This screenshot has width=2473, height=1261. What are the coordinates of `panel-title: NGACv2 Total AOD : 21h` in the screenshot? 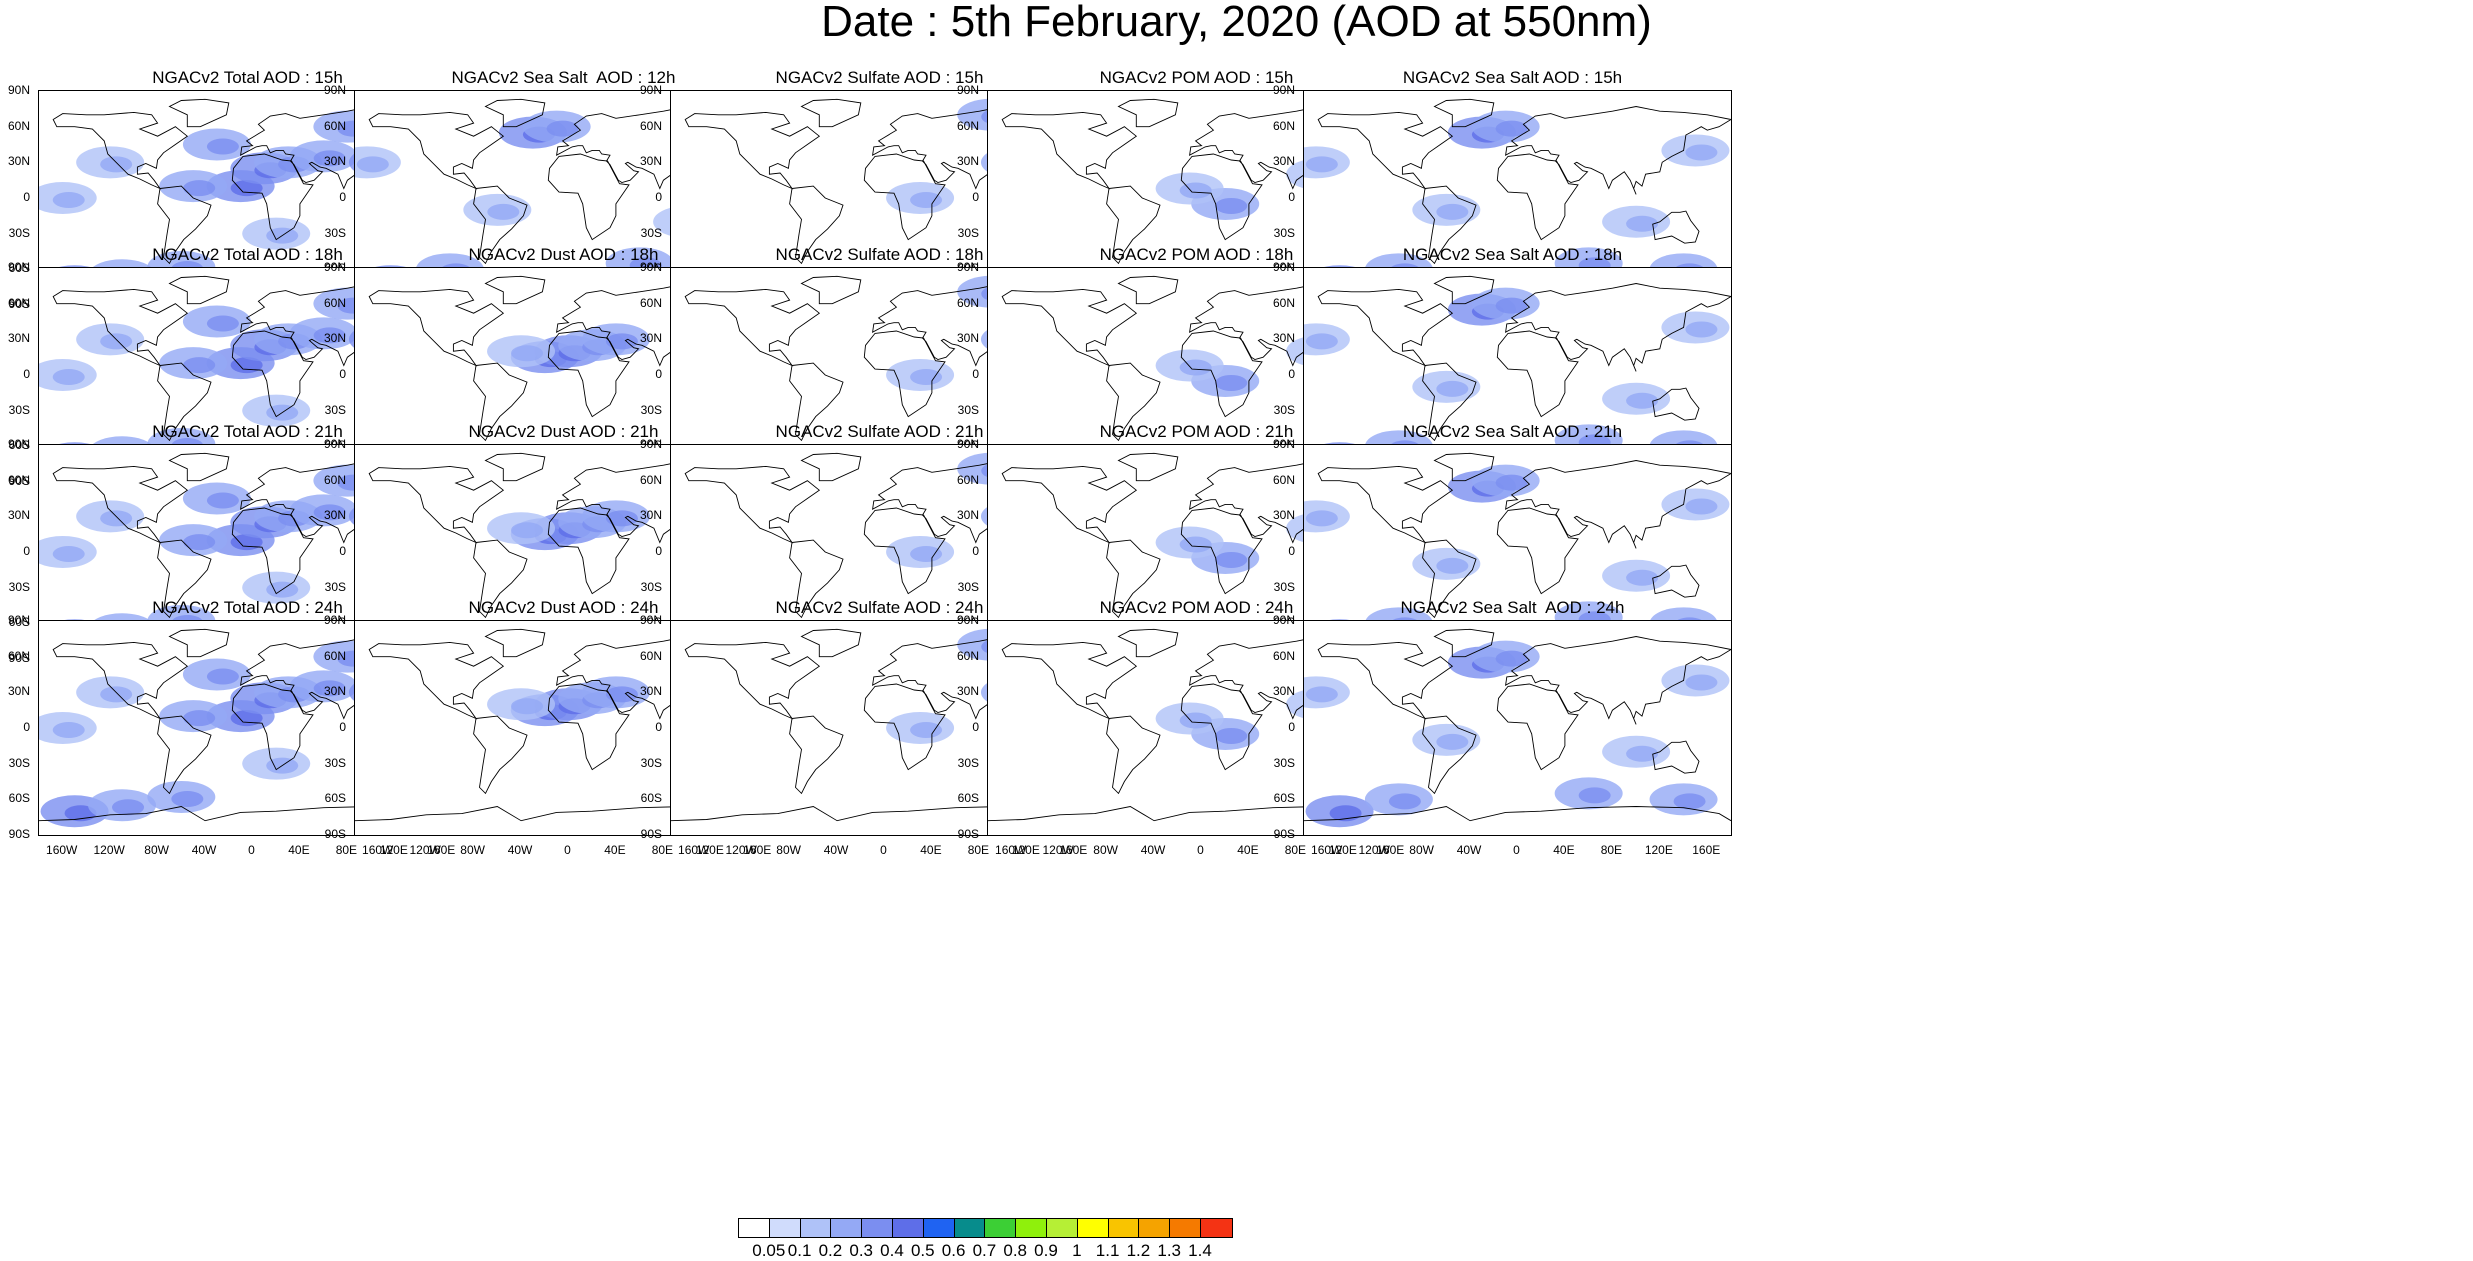 It's located at (247, 431).